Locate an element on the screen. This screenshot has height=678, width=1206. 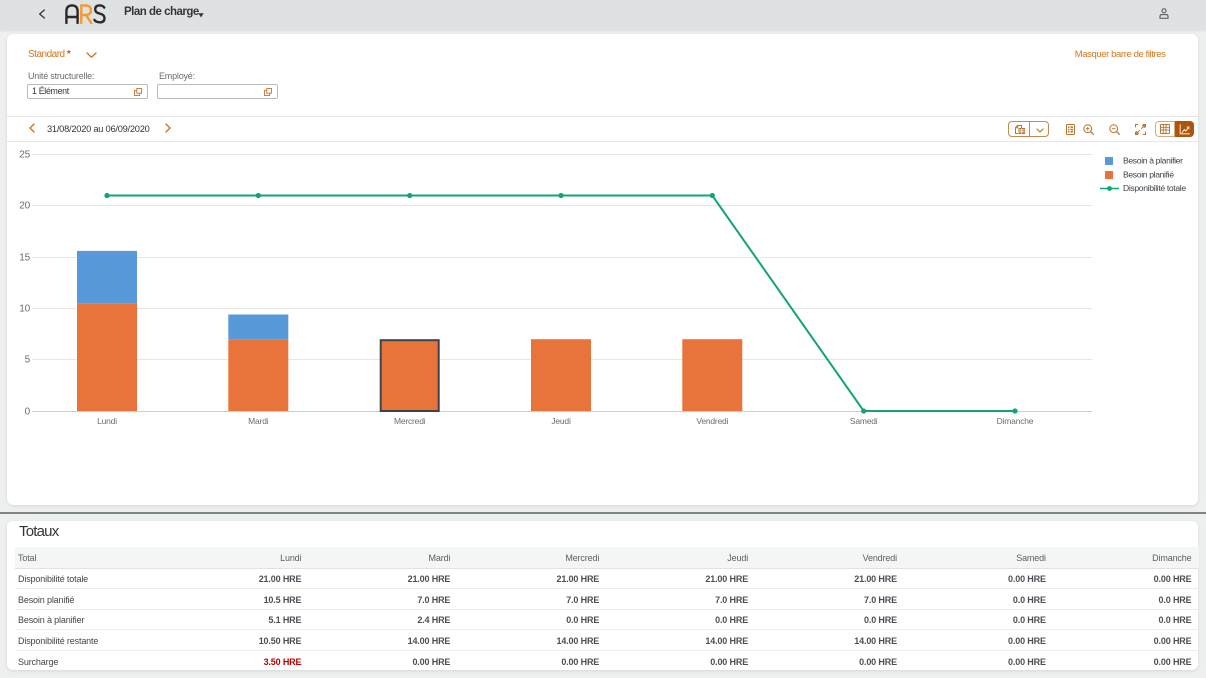
svg-text: Mardi is located at coordinates (258, 421).